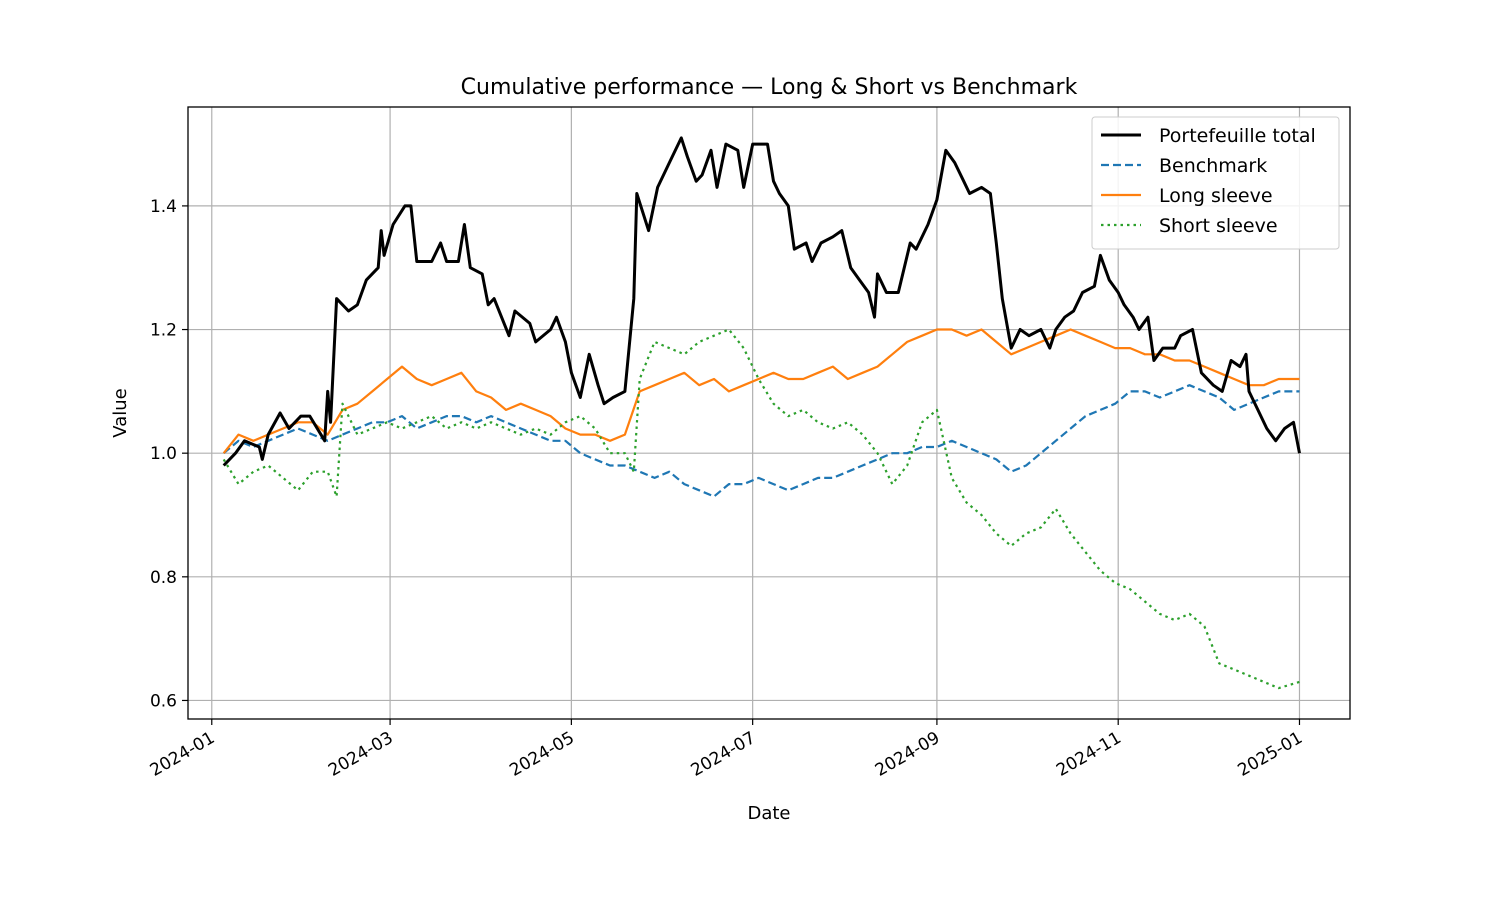 This screenshot has height=900, width=1500. Describe the element at coordinates (1218, 226) in the screenshot. I see `legend-label: Short sleeve` at that location.